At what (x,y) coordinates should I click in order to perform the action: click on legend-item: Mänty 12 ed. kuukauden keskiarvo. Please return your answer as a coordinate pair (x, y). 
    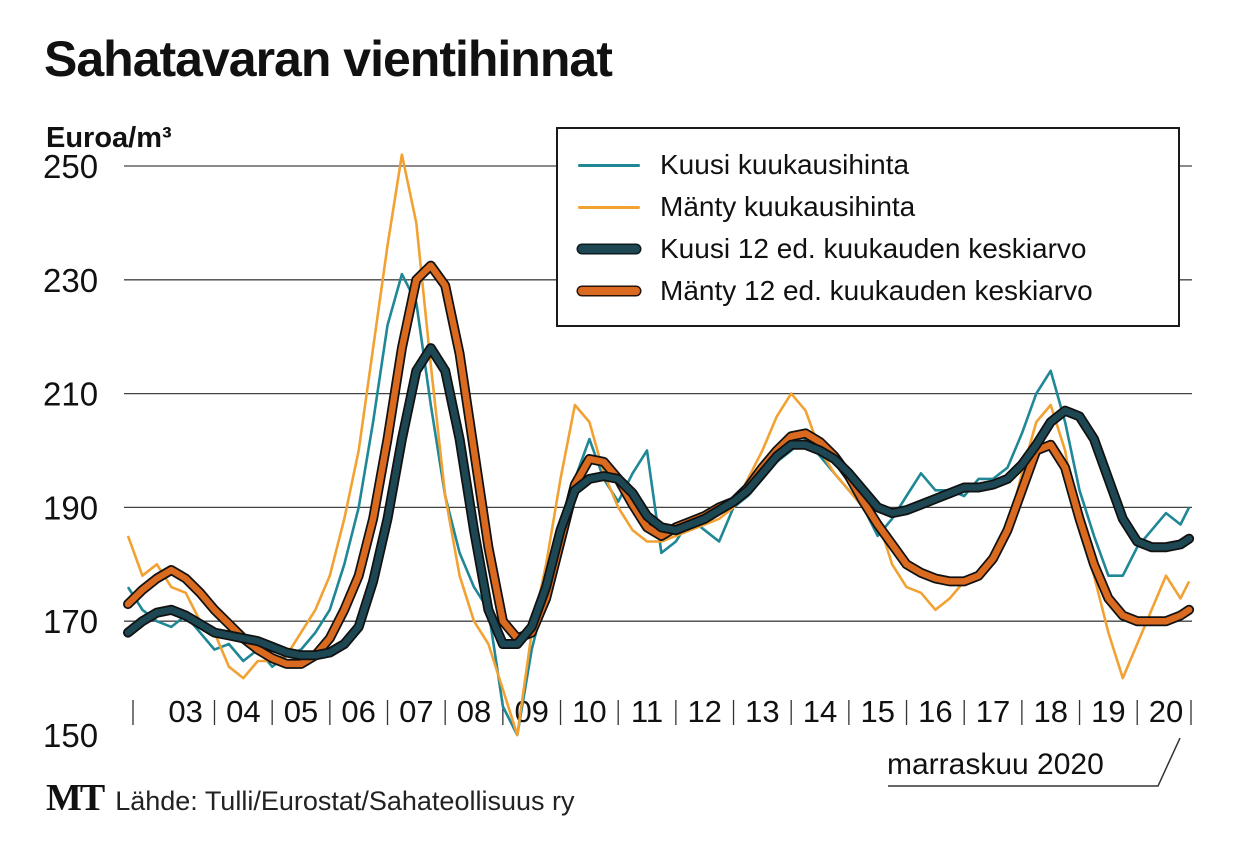
    Looking at the image, I should click on (835, 291).